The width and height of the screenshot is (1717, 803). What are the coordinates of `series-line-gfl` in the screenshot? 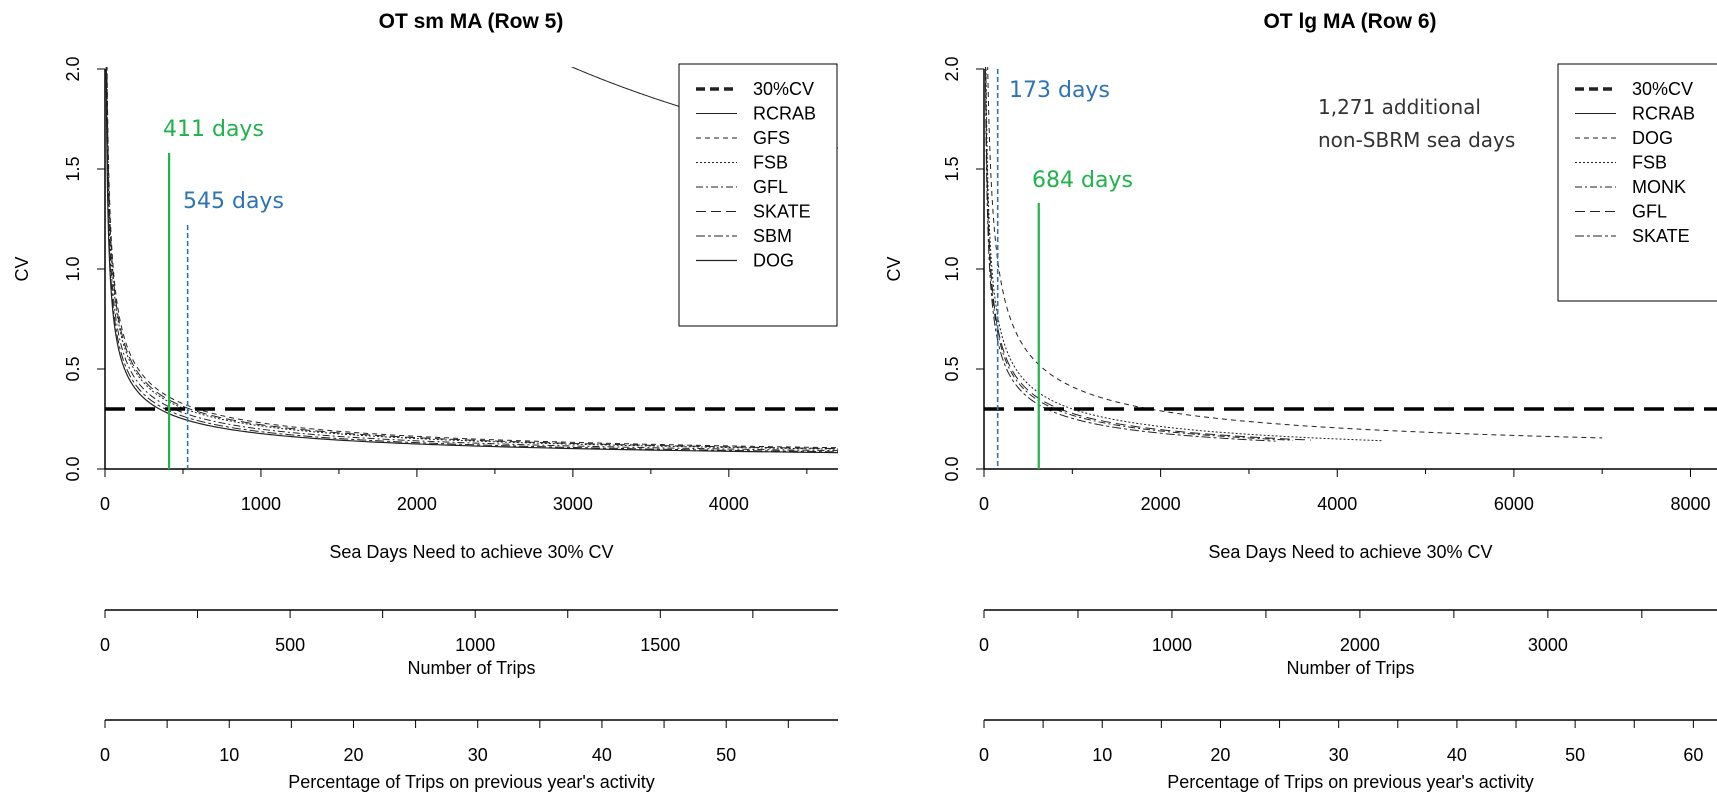 It's located at (1148, 254).